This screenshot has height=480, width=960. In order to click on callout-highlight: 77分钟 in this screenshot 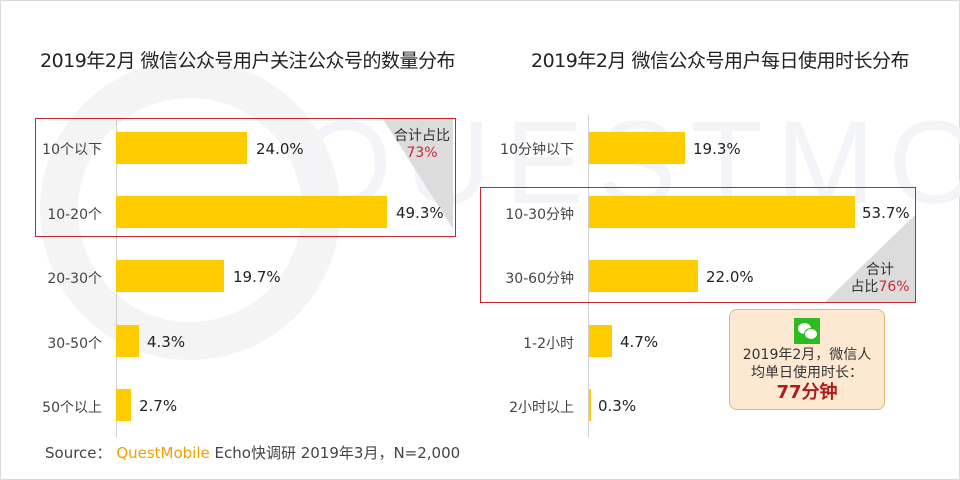, I will do `click(807, 392)`.